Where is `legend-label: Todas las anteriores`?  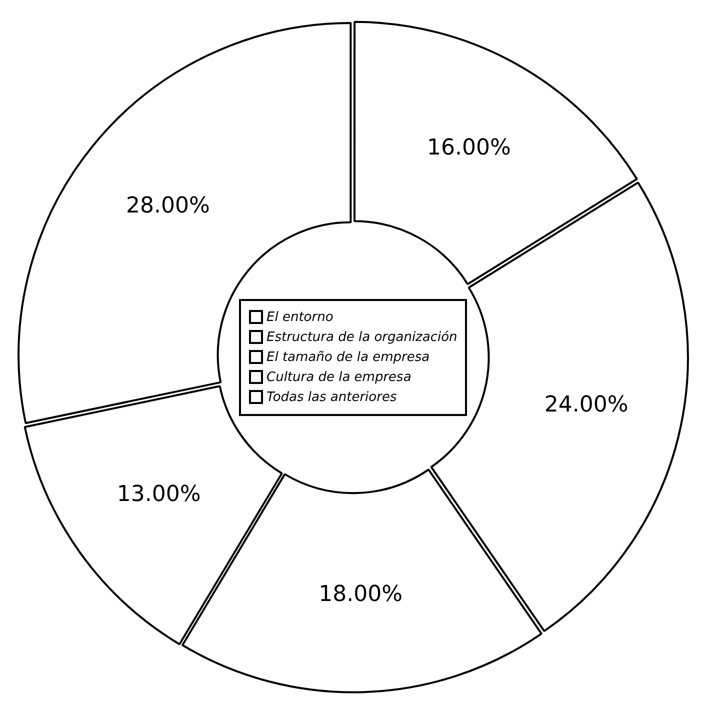
legend-label: Todas las anteriores is located at coordinates (331, 397).